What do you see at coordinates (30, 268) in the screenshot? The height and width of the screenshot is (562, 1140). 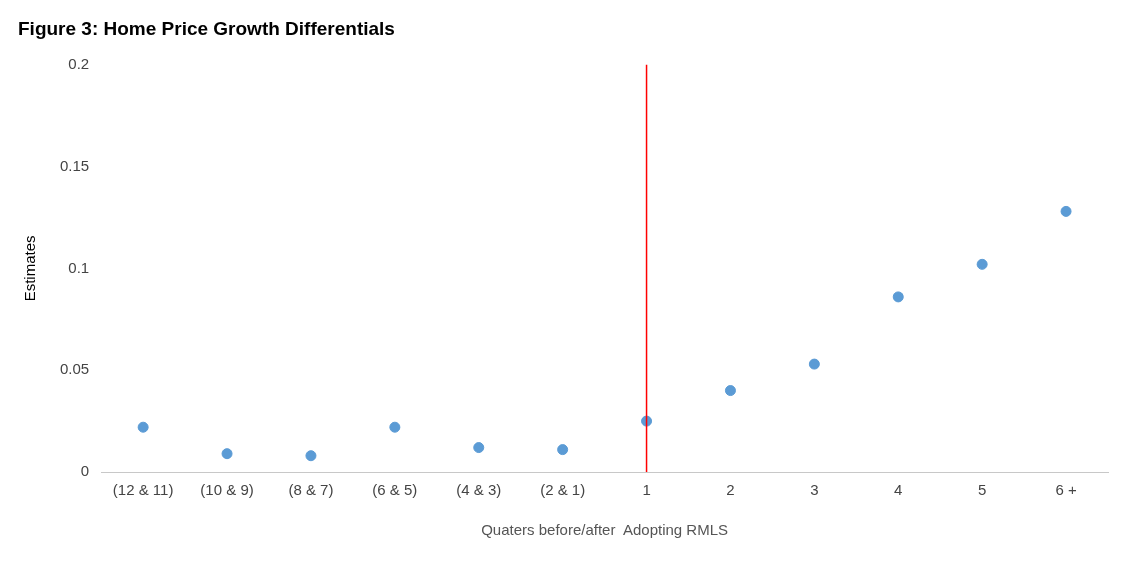 I see `y-axis-title: Estimates` at bounding box center [30, 268].